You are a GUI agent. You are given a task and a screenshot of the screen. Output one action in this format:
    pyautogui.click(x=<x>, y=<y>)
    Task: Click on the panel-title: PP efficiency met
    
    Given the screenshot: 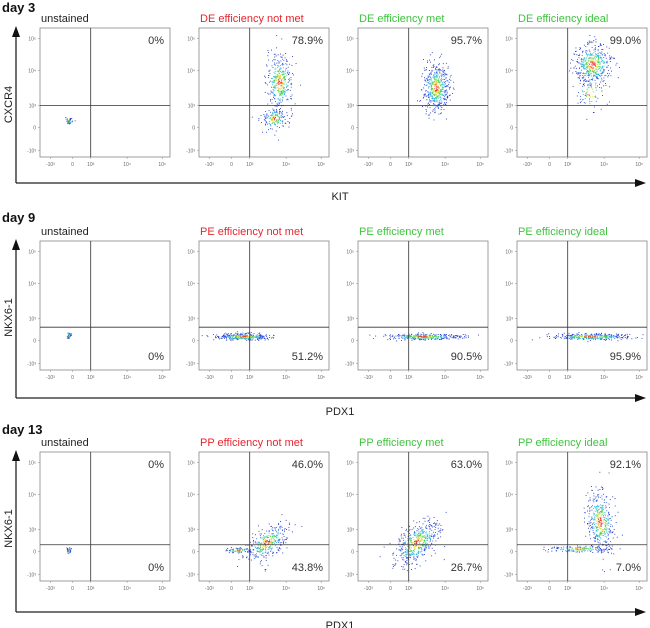 What is the action you would take?
    pyautogui.click(x=401, y=443)
    